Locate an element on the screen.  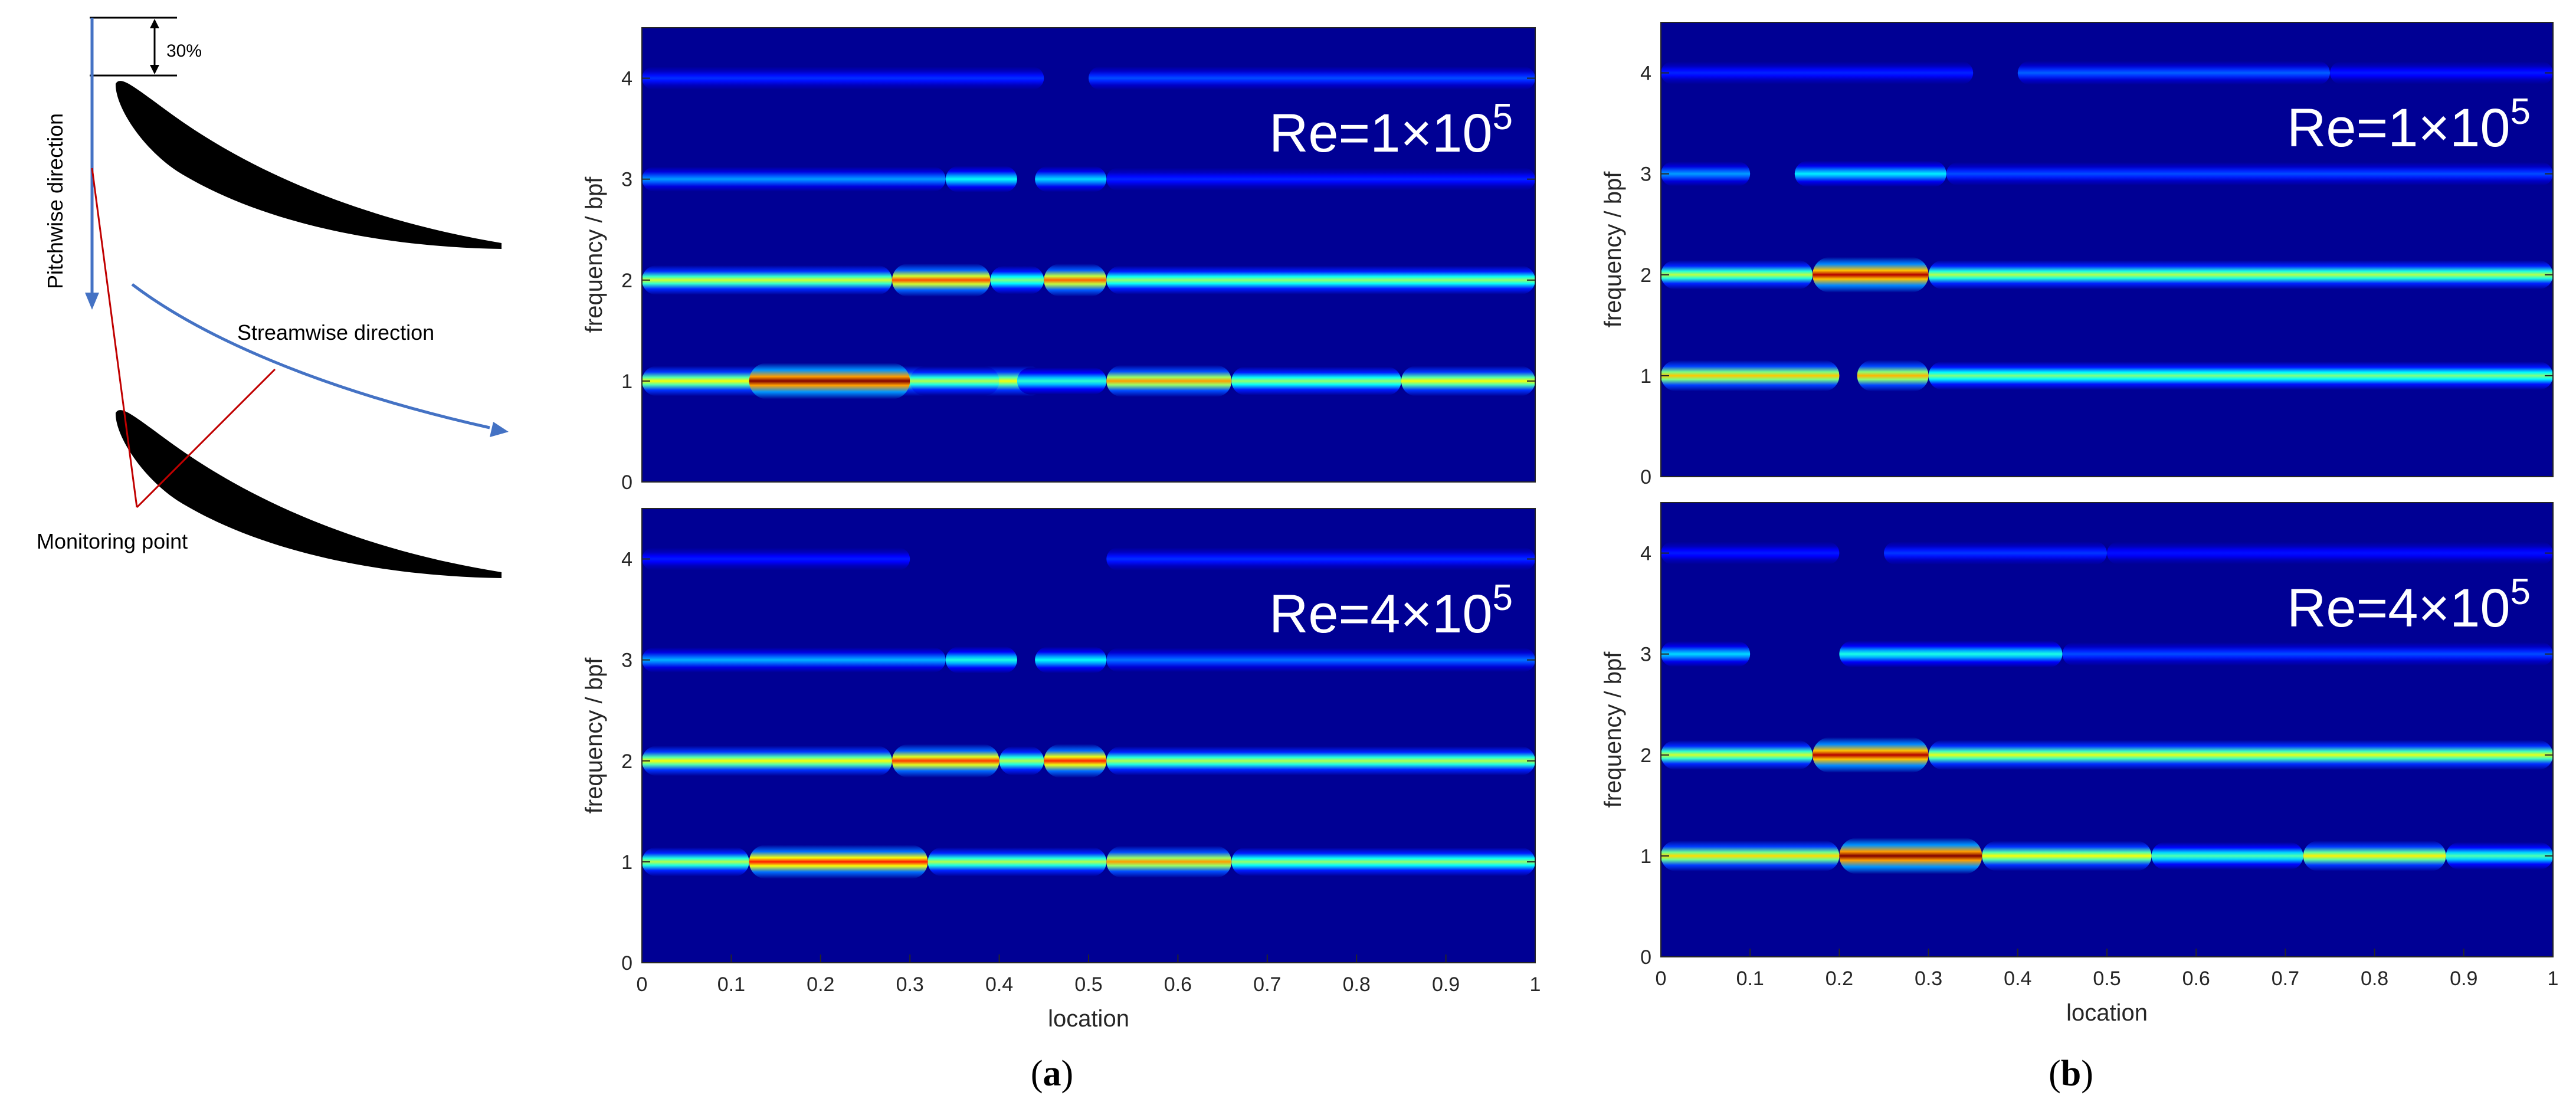
x-axis-label: location is located at coordinates (2107, 1013).